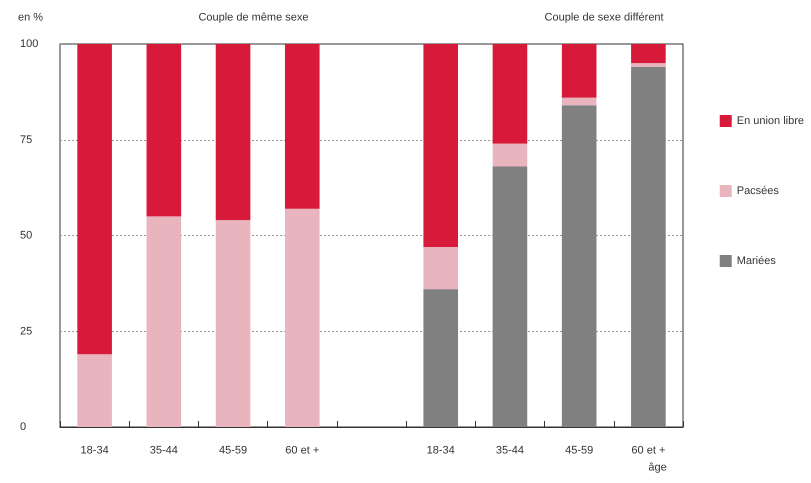 The width and height of the screenshot is (811, 483). I want to click on text: Couple de même sexe, so click(253, 18).